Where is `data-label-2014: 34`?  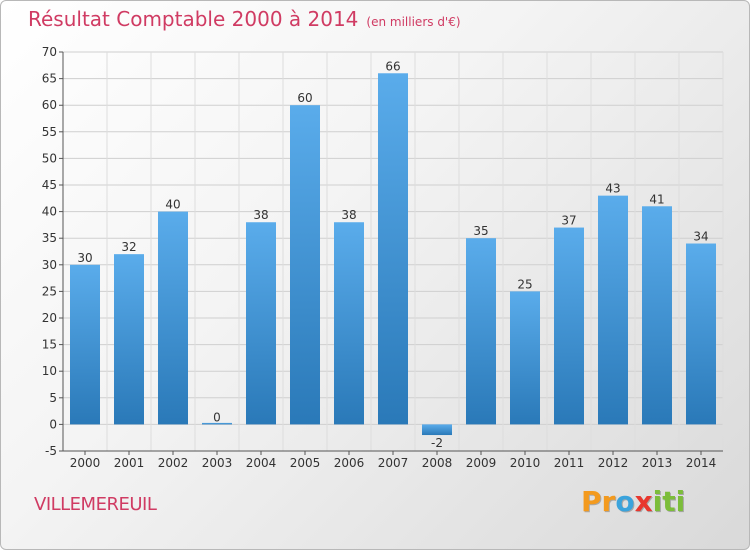 data-label-2014: 34 is located at coordinates (700, 237).